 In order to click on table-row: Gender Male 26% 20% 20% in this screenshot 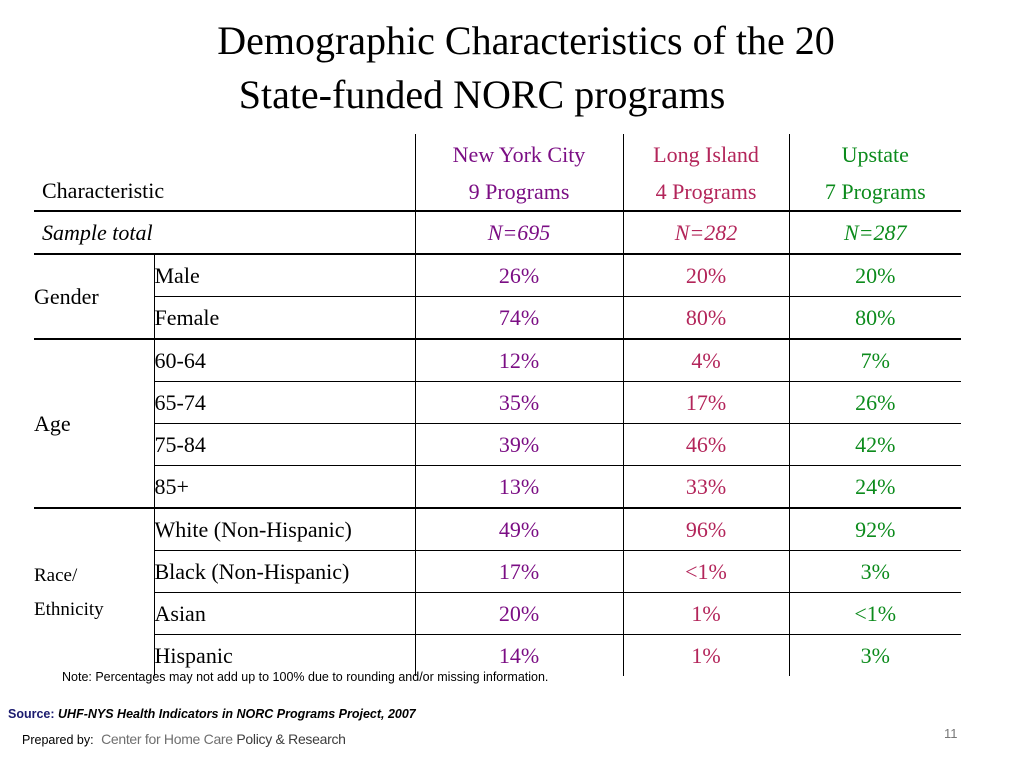, I will do `click(497, 297)`.